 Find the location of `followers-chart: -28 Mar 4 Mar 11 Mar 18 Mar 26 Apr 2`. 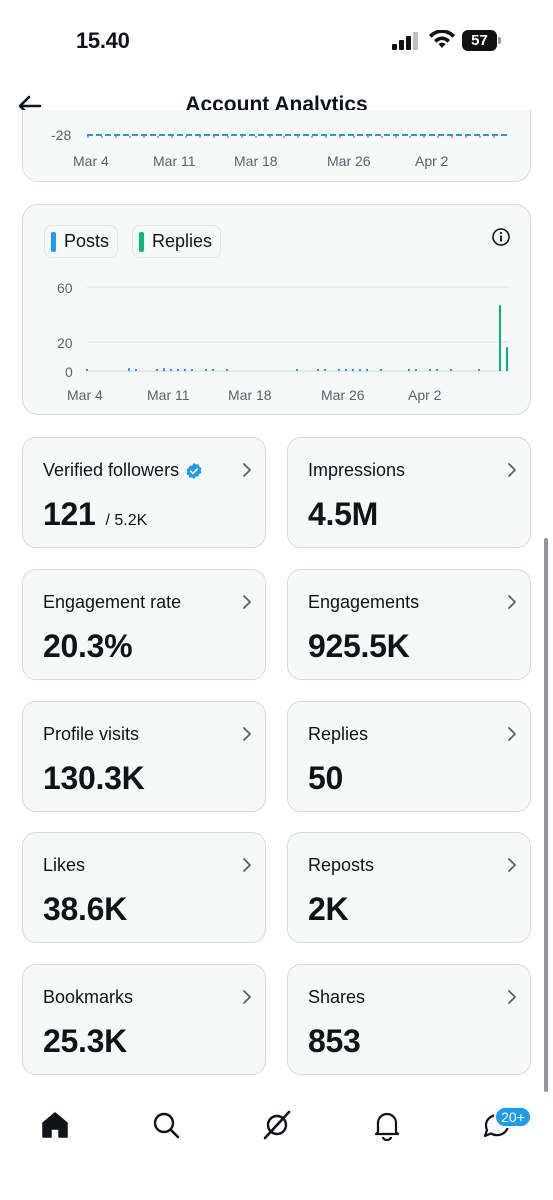

followers-chart: -28 Mar 4 Mar 11 Mar 18 Mar 26 Apr 2 is located at coordinates (279, 148).